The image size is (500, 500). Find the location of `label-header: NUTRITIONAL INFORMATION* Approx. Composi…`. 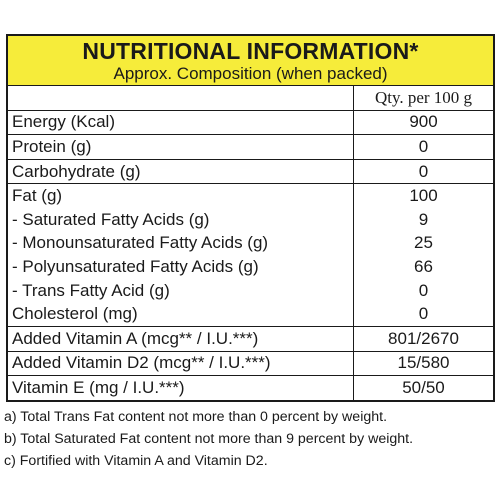

label-header: NUTRITIONAL INFORMATION* Approx. Composi… is located at coordinates (250, 61).